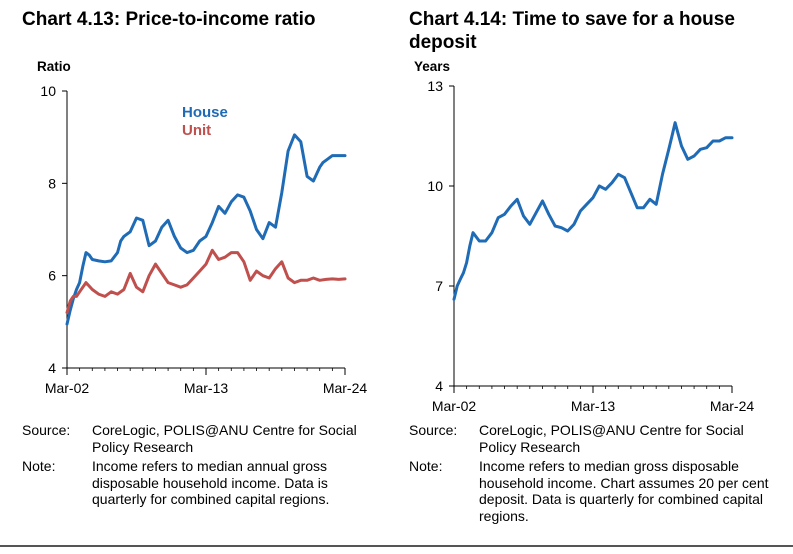 This screenshot has height=554, width=793. I want to click on legend-unit: Unit, so click(196, 130).